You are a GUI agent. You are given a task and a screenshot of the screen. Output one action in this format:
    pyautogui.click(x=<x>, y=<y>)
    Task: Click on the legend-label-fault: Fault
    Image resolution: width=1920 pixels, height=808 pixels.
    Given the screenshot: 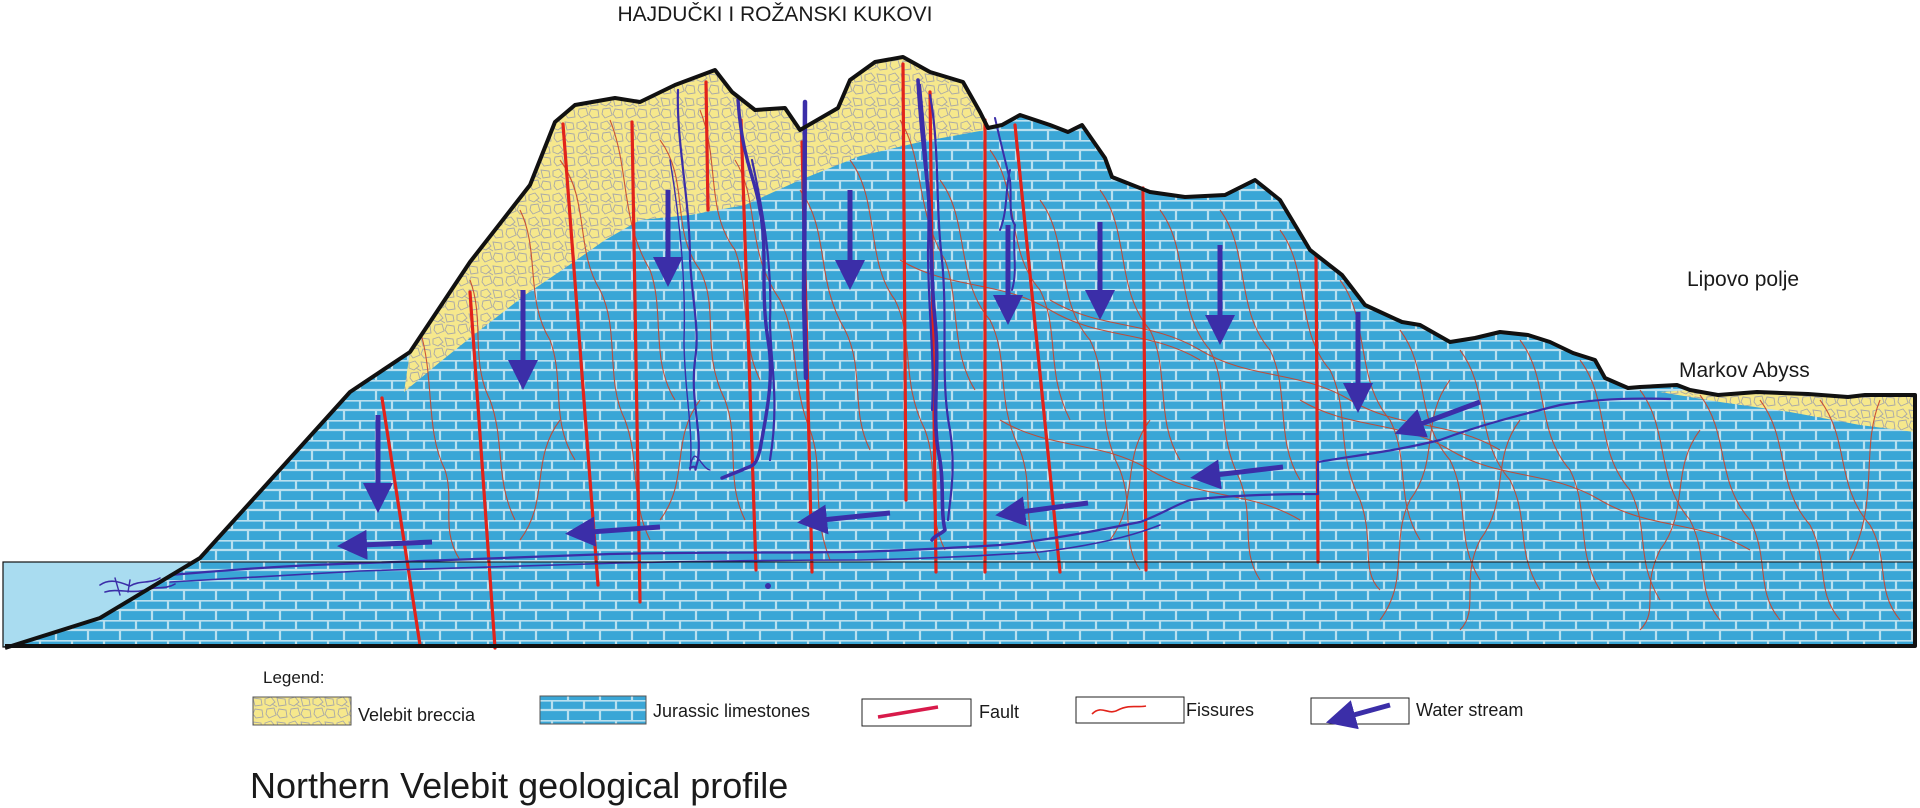 What is the action you would take?
    pyautogui.click(x=999, y=712)
    